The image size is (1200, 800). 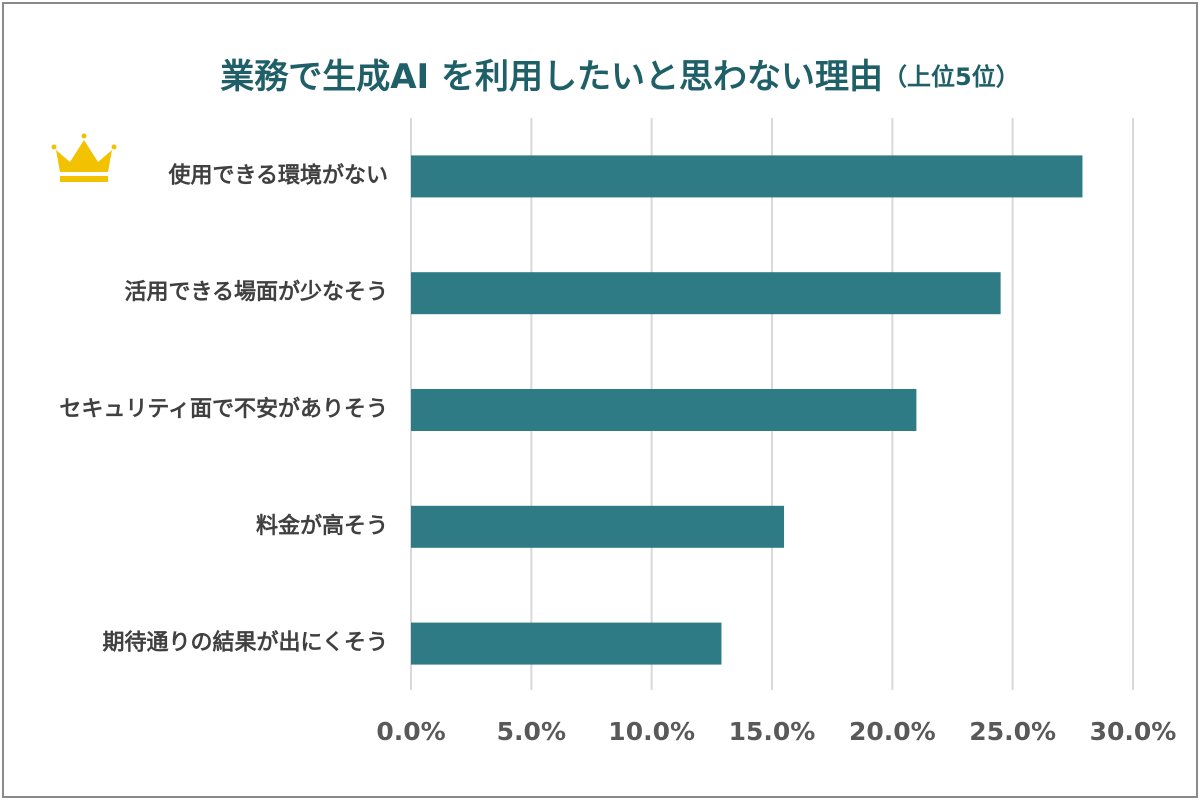 I want to click on crown-icon, so click(x=84, y=157).